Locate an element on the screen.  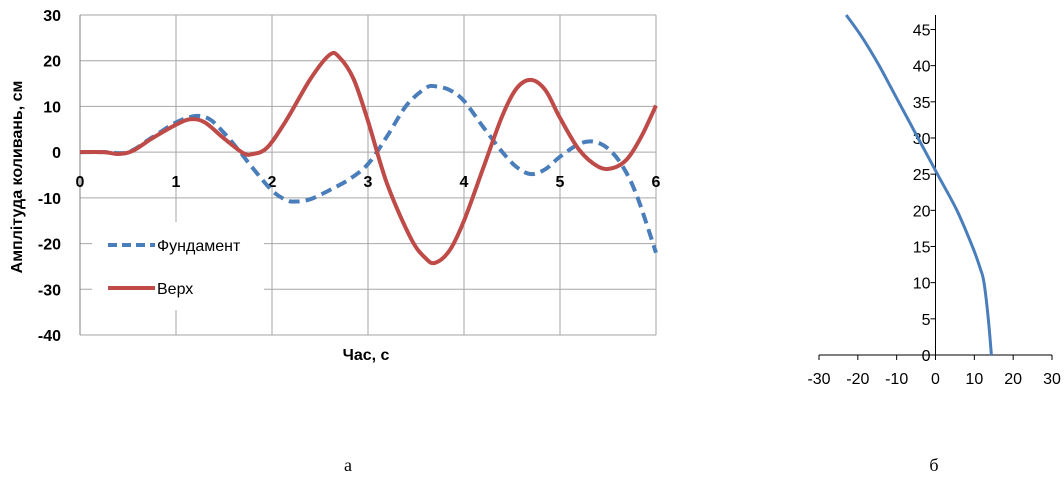
chart-a-y-tick-label: 30 is located at coordinates (52, 16).